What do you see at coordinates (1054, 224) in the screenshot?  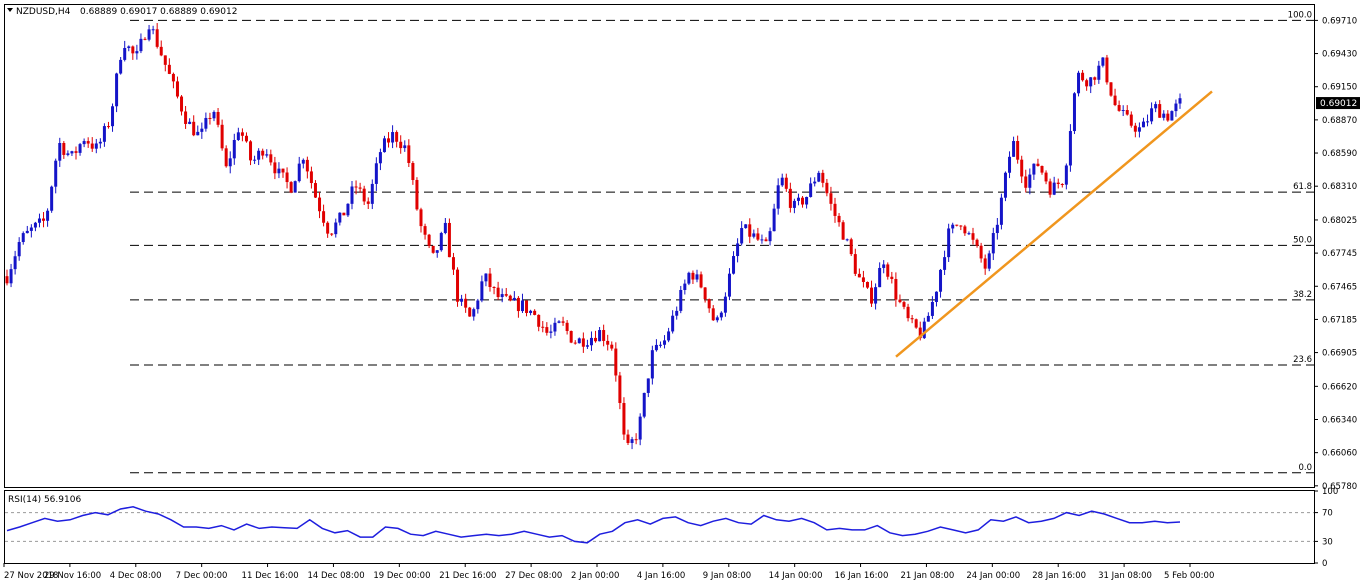 I see `trendline-layer` at bounding box center [1054, 224].